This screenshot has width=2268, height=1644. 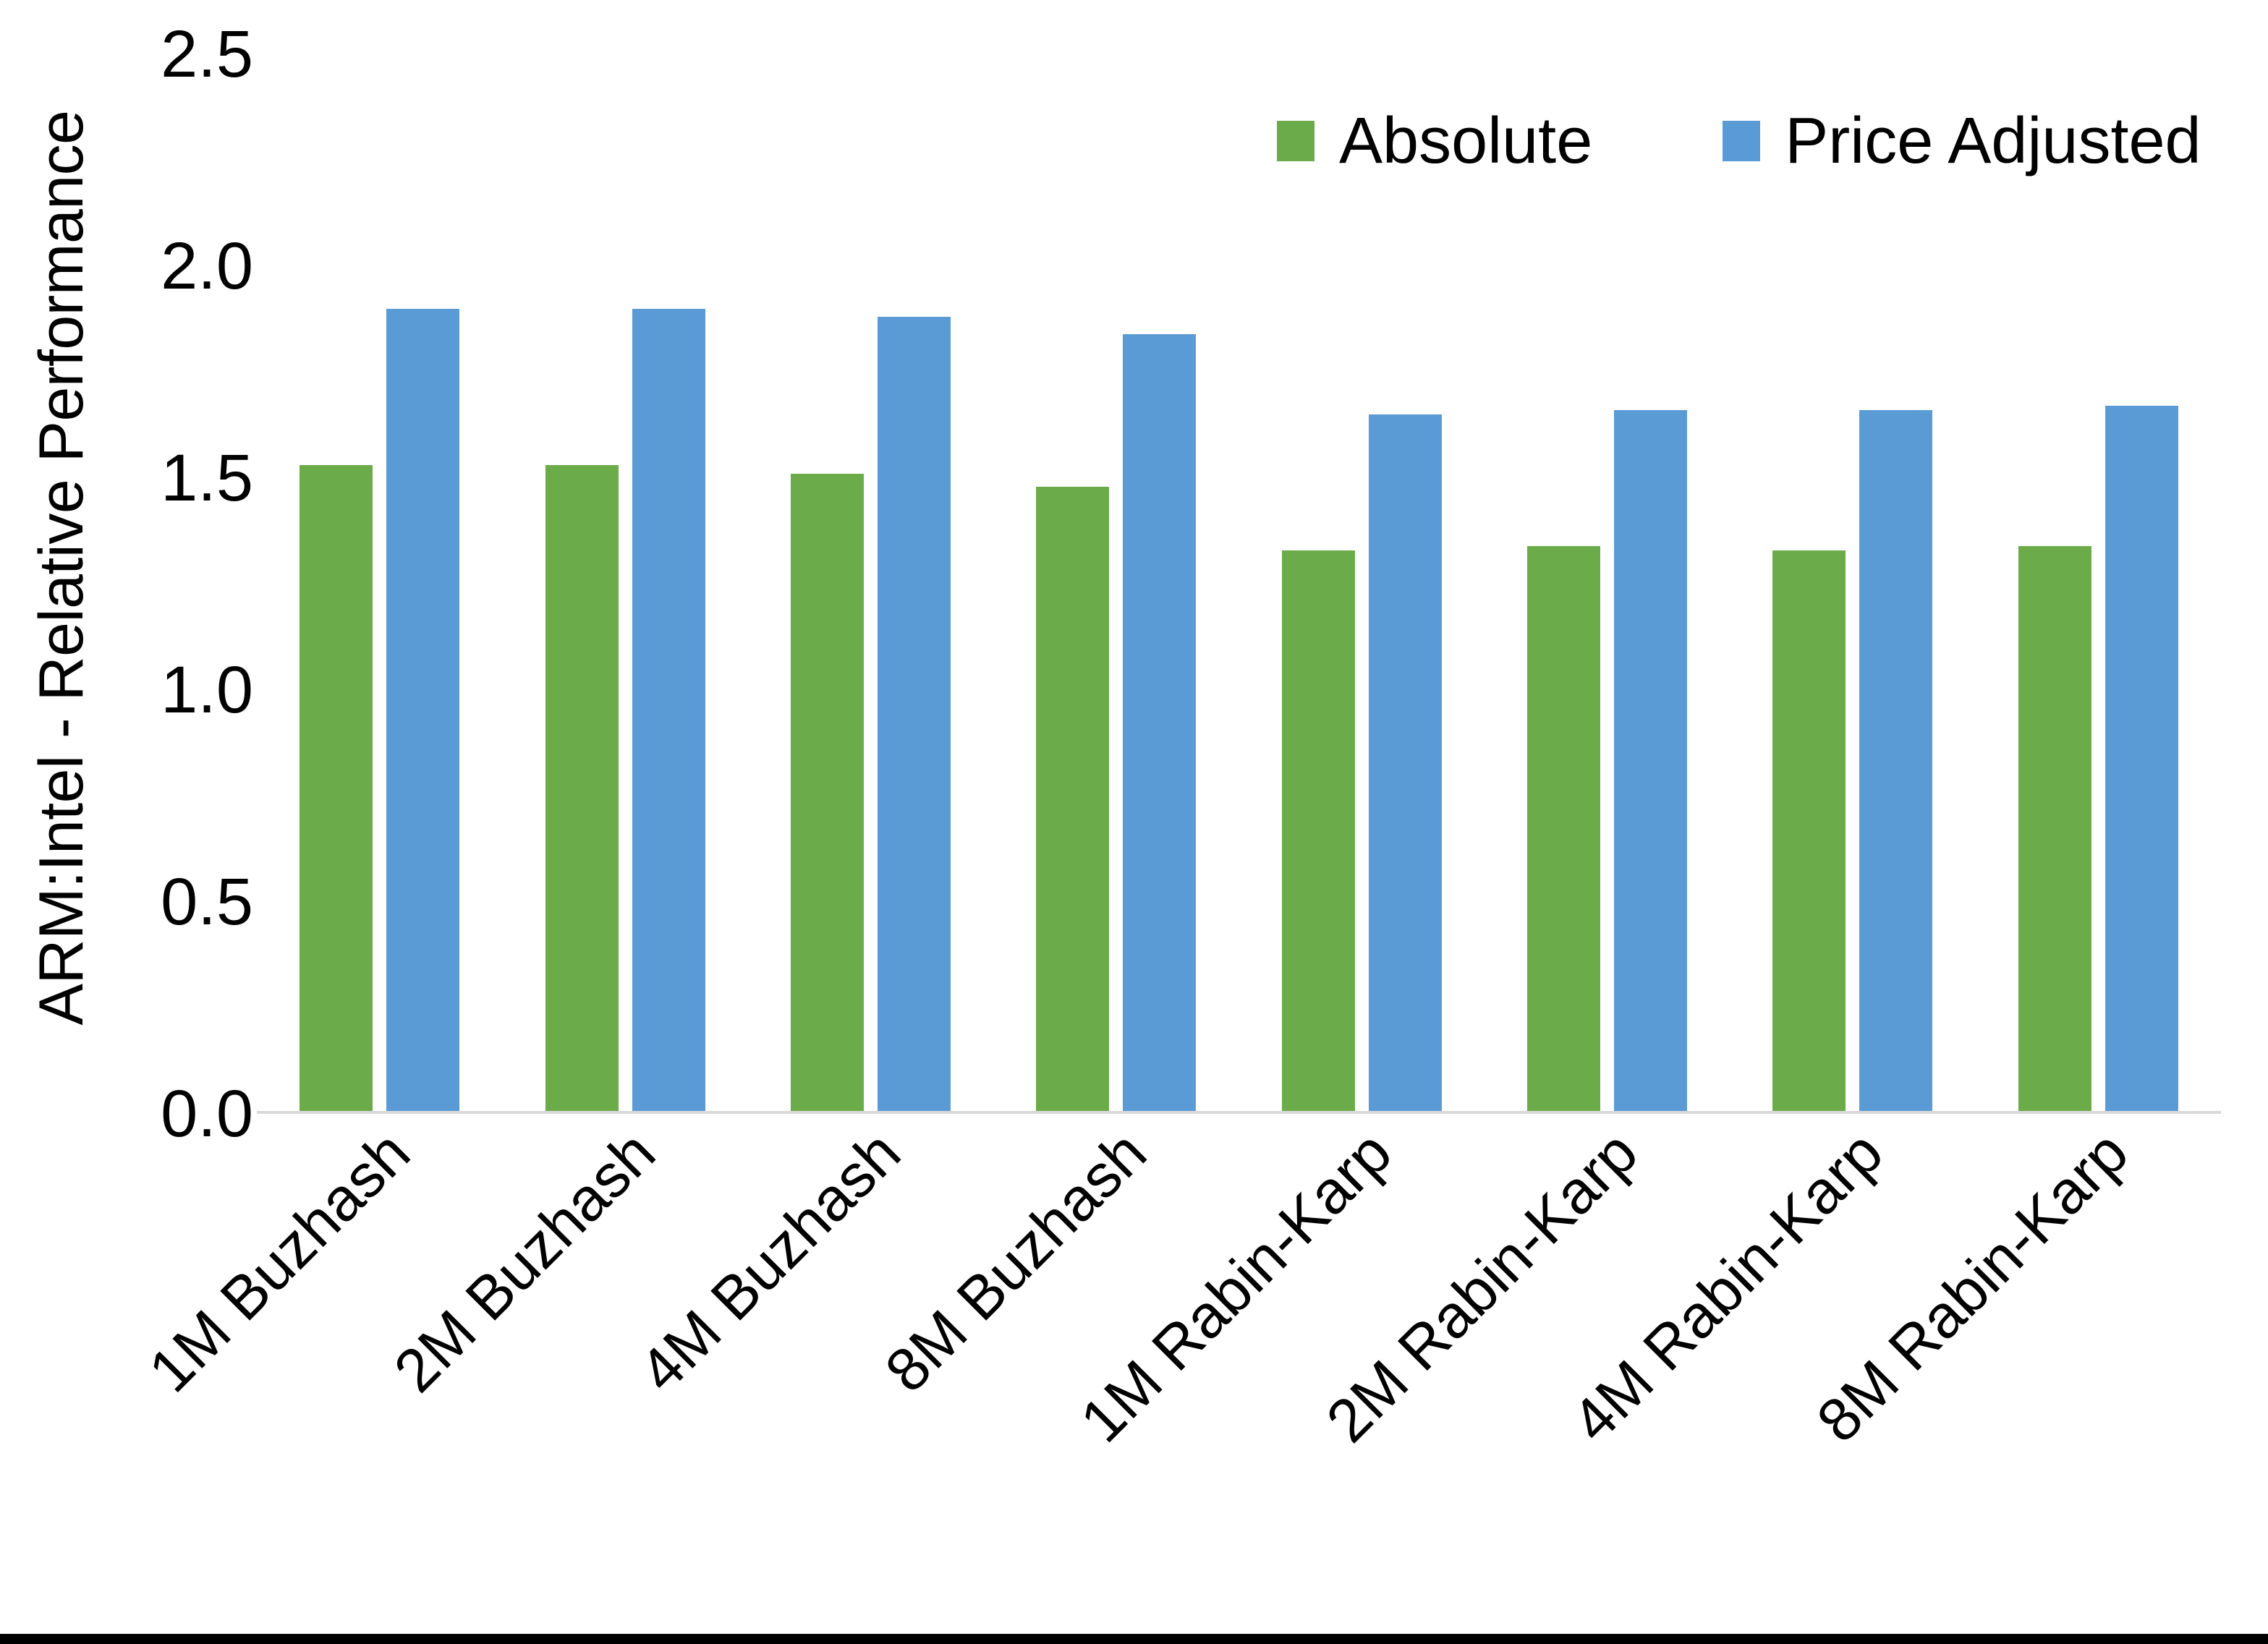 I want to click on y-tick-label: 0.0, so click(x=207, y=1114).